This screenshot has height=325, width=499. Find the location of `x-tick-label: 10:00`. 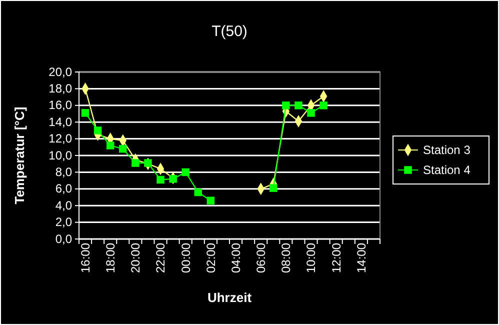

x-tick-label: 10:00 is located at coordinates (311, 258).